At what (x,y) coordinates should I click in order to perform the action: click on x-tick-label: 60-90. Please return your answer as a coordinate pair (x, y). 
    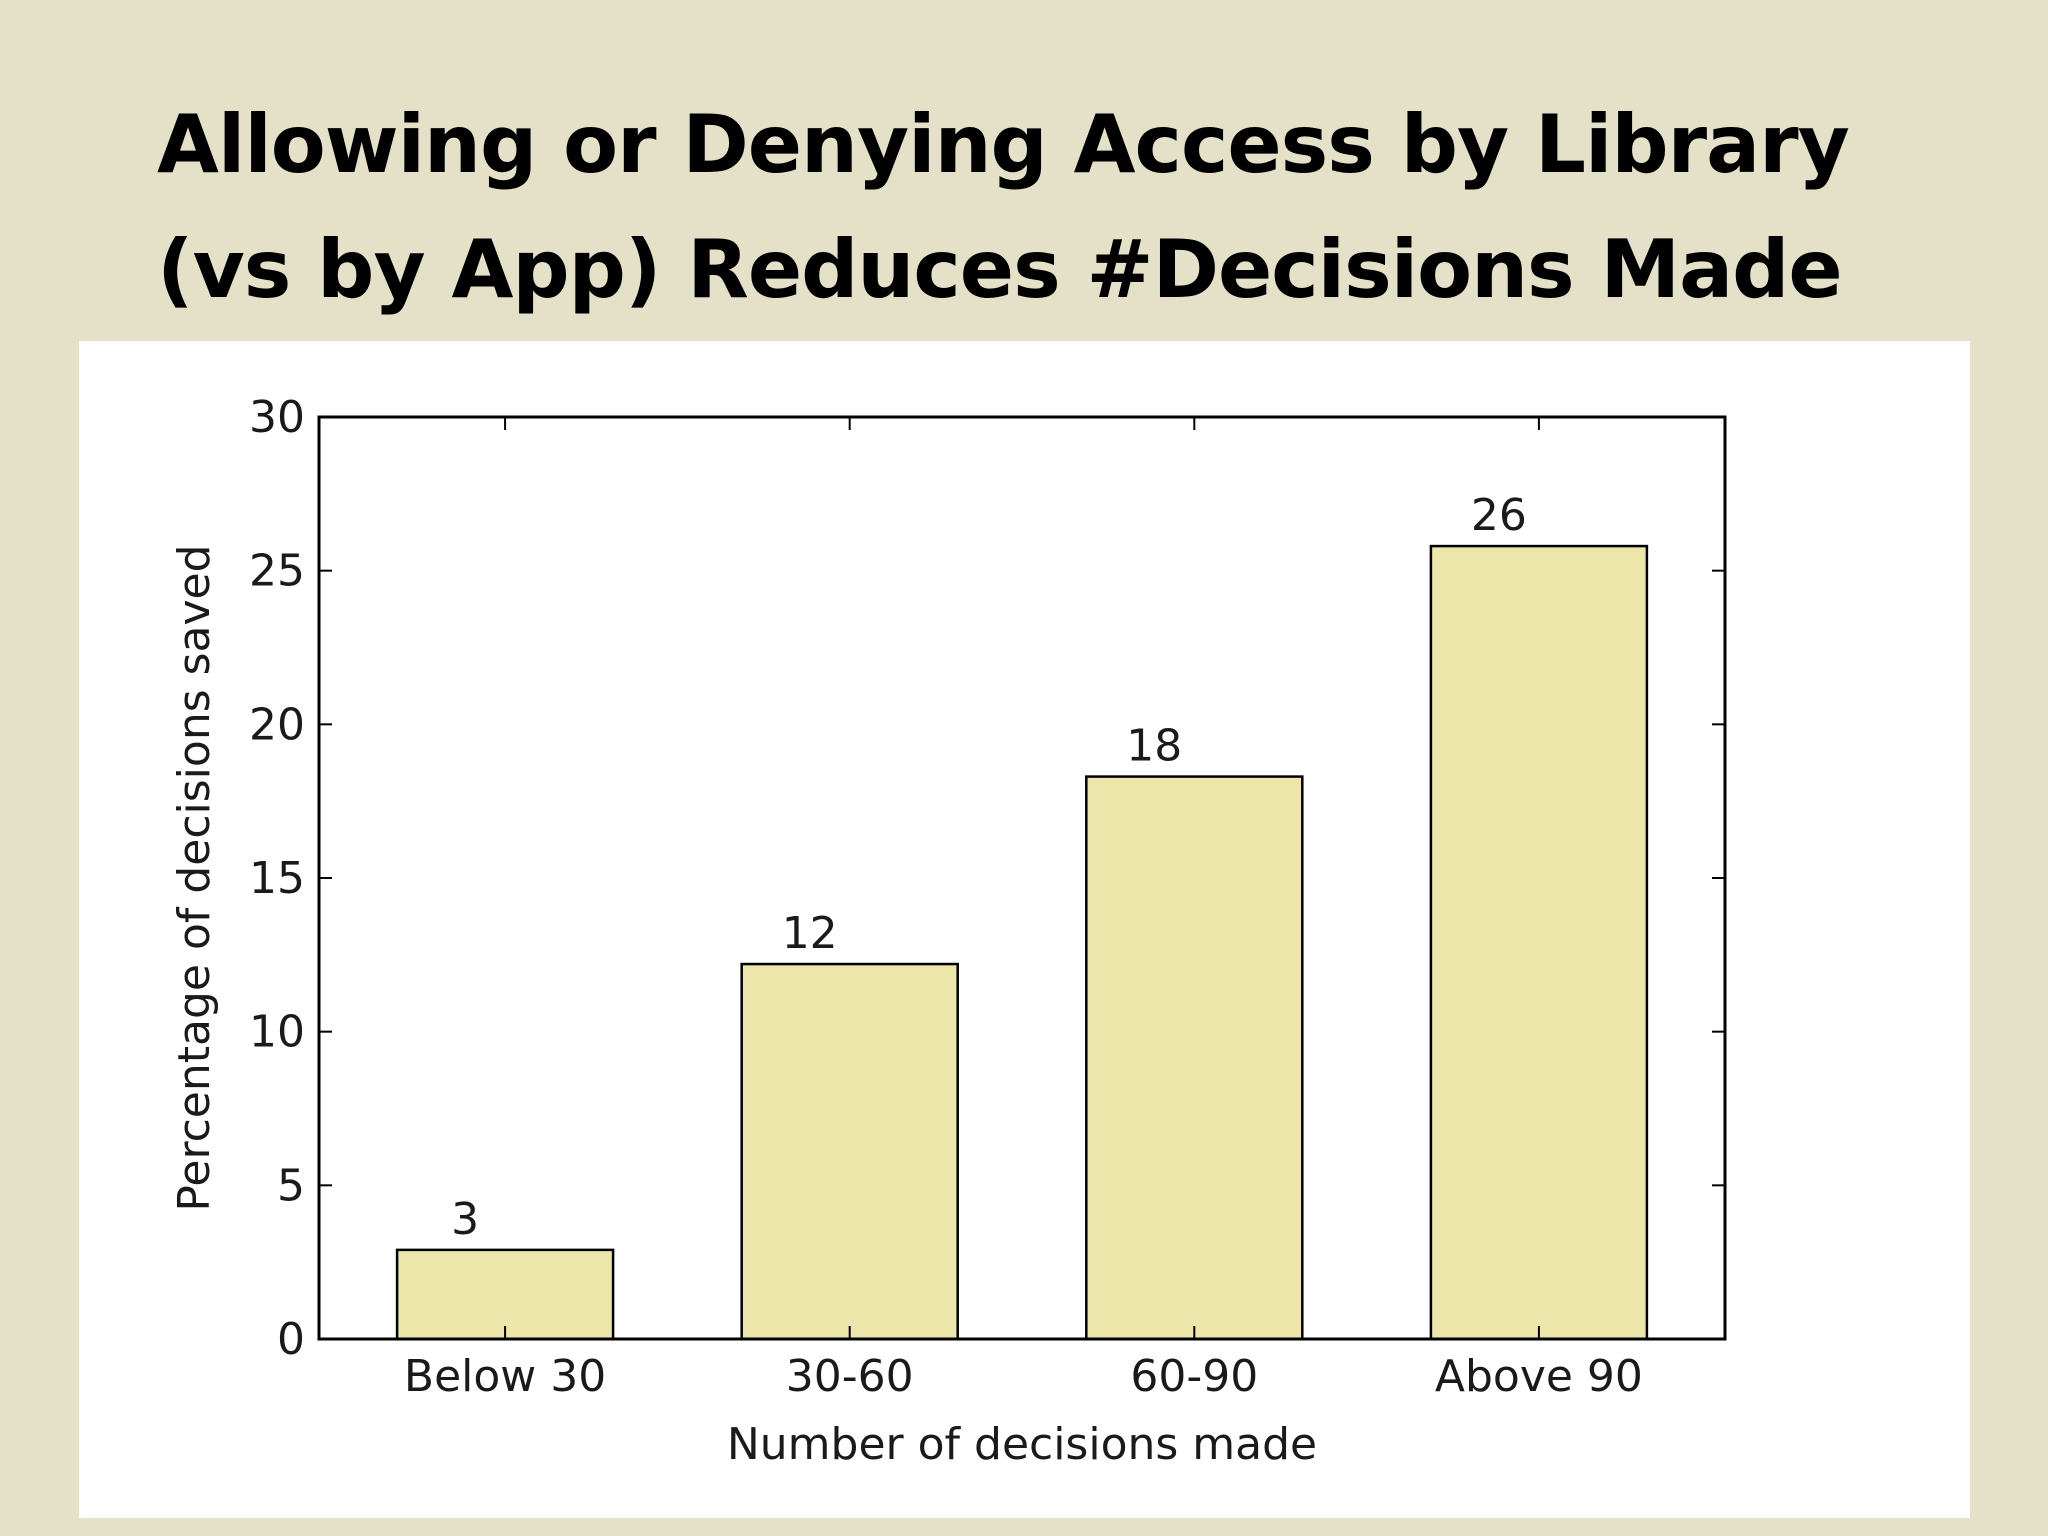
    Looking at the image, I should click on (1194, 1376).